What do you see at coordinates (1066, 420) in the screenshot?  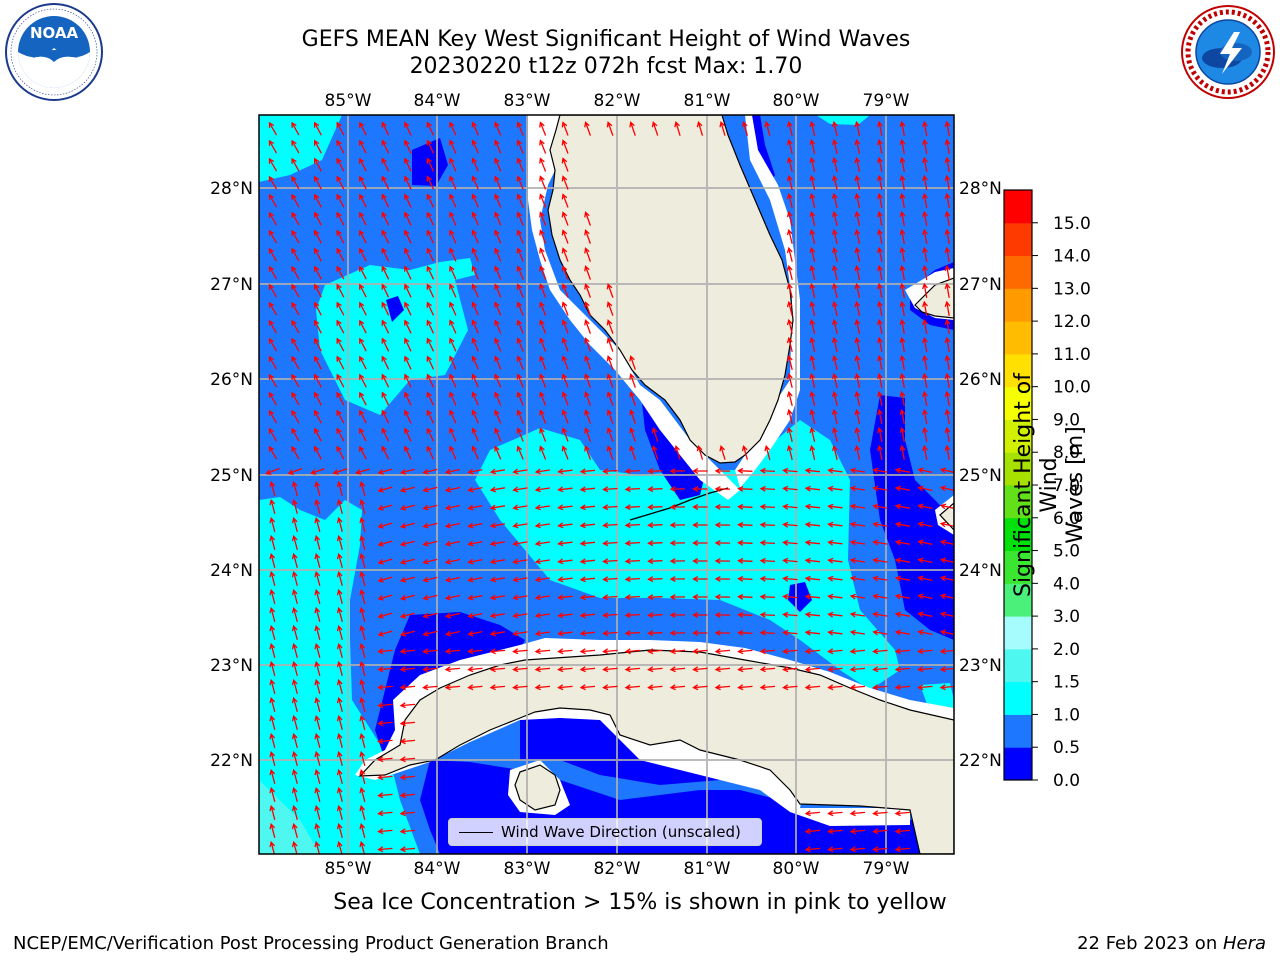 I see `colorbar-tick-label: 9.0` at bounding box center [1066, 420].